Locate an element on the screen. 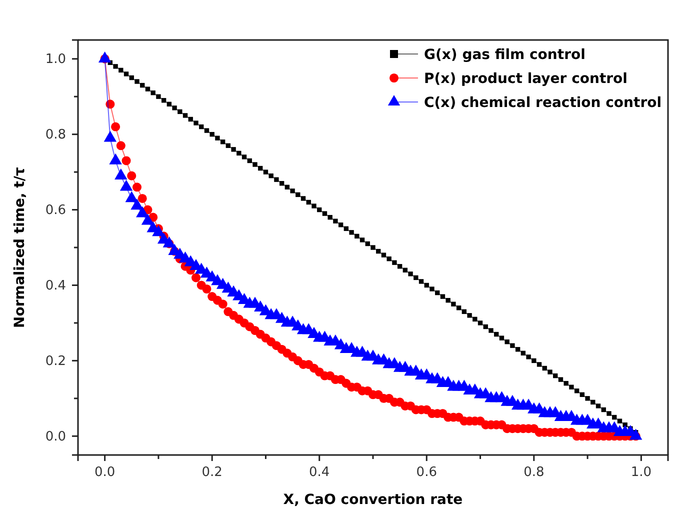 This screenshot has height=526, width=678. x-axis-title: X, CaO convertion rate is located at coordinates (373, 500).